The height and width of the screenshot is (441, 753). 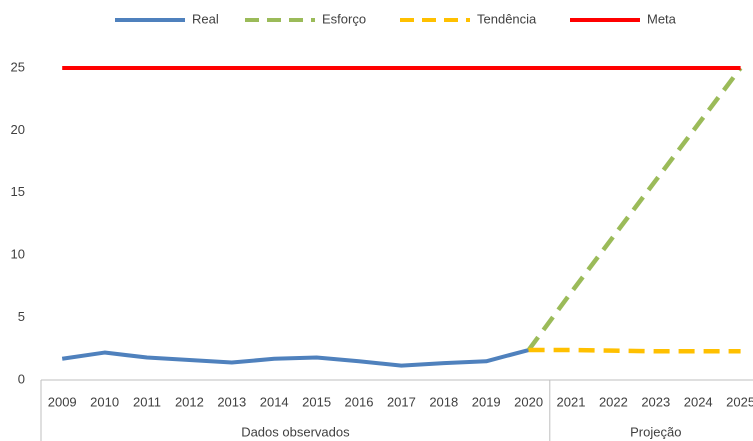 I want to click on group-label: Dados observados, so click(x=295, y=431).